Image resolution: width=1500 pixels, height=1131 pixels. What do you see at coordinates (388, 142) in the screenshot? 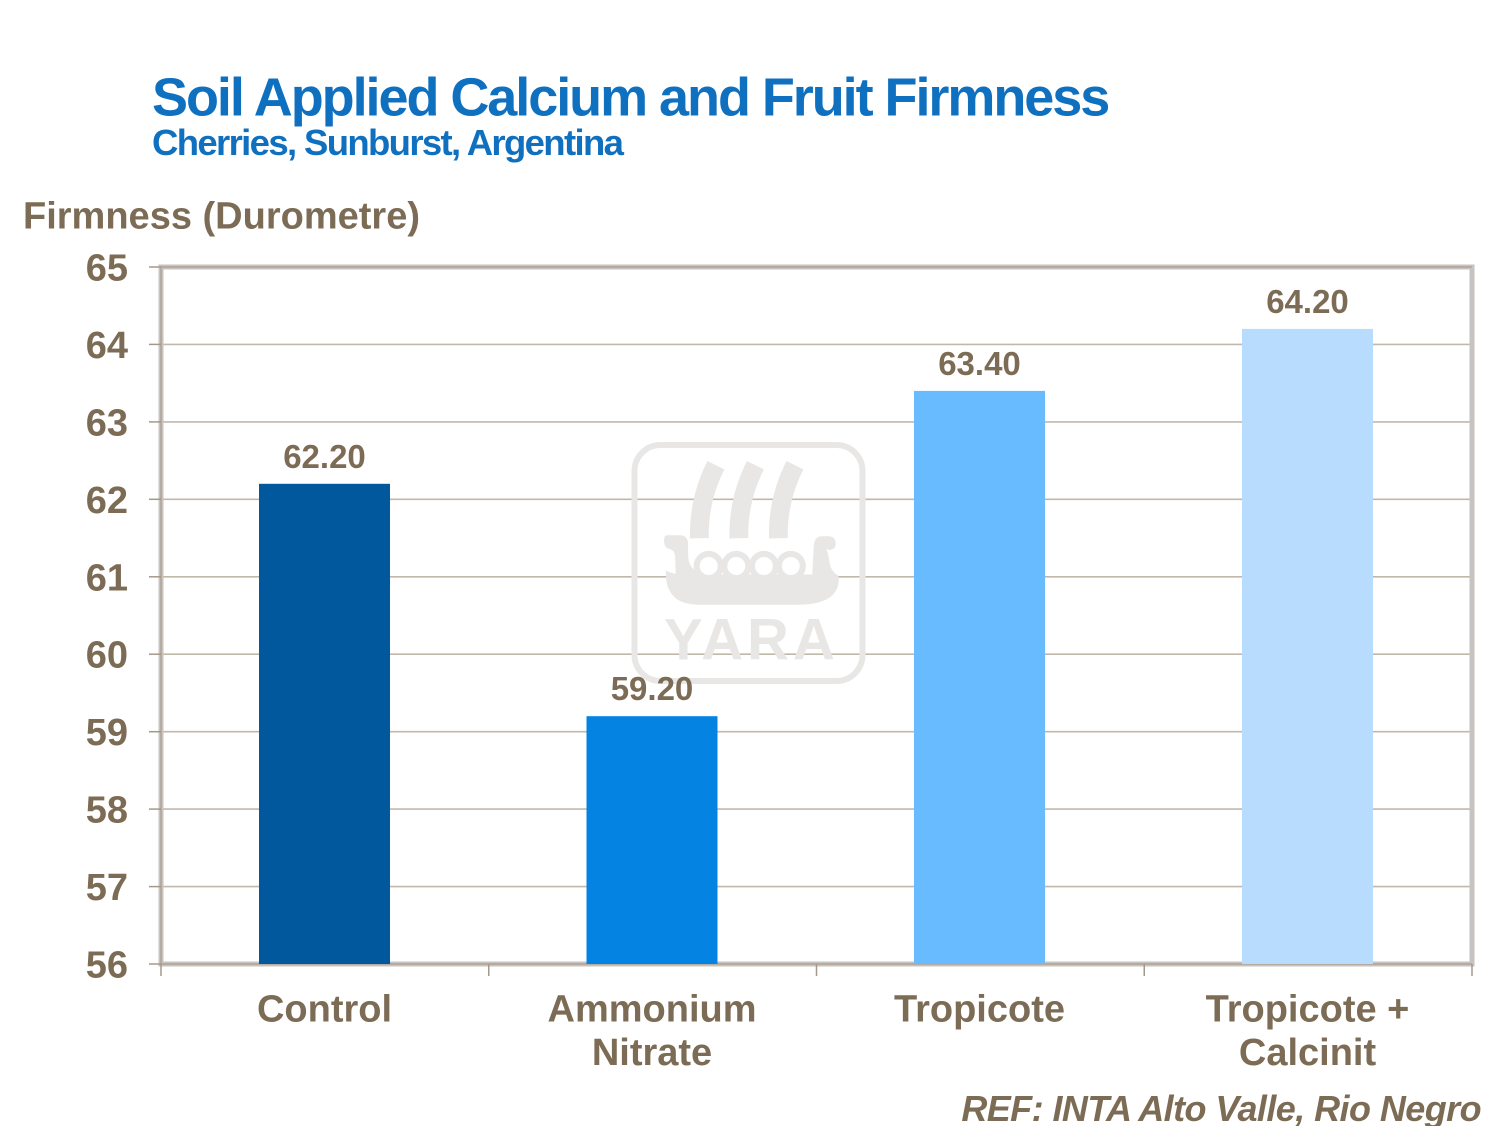
I see `svg-text: Cherries, Sunburst, Argentina` at bounding box center [388, 142].